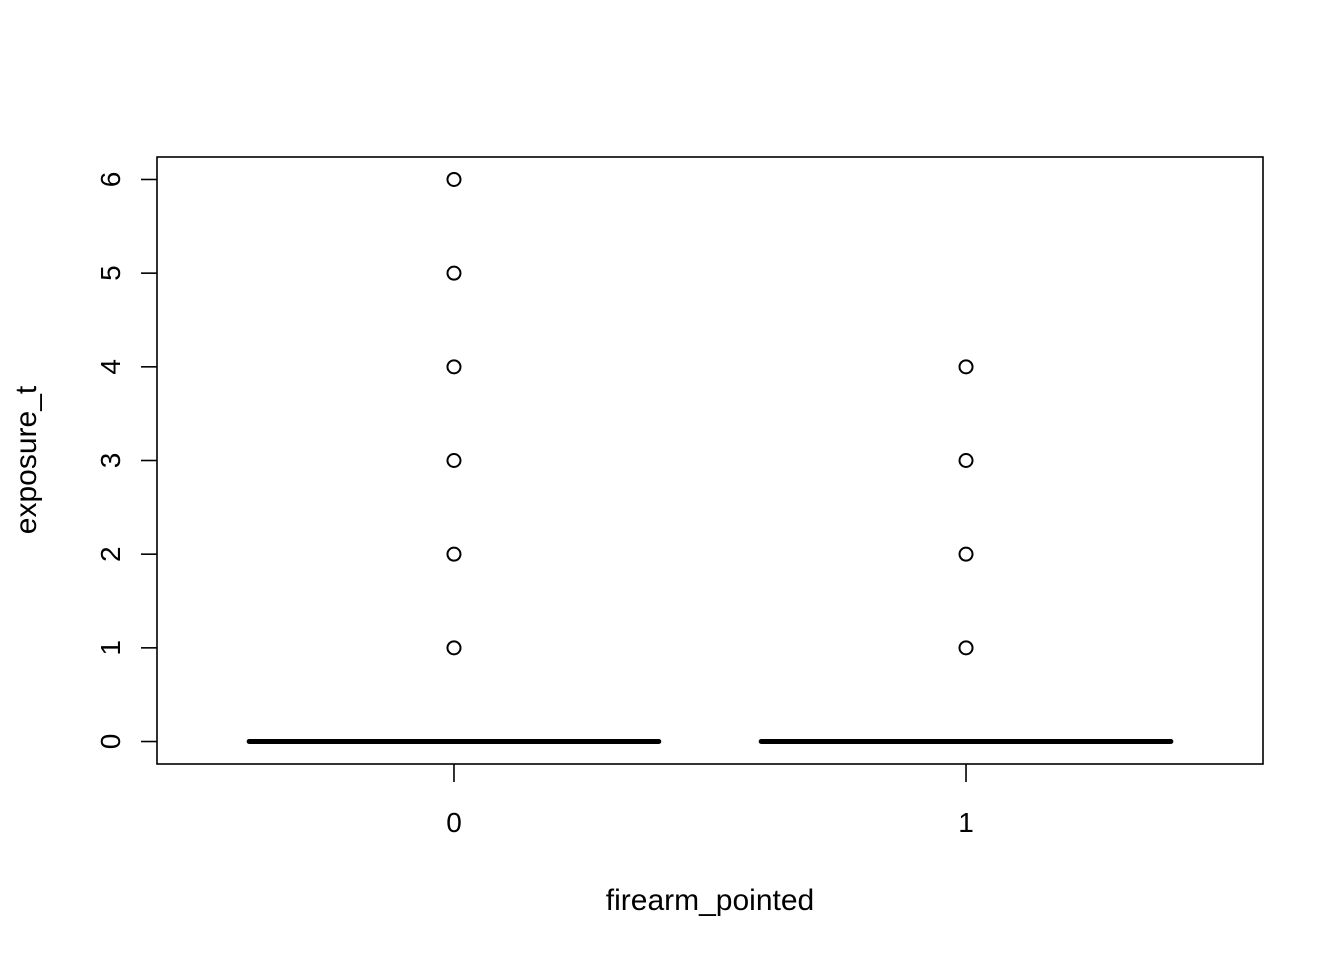 The height and width of the screenshot is (960, 1344). Describe the element at coordinates (710, 900) in the screenshot. I see `x-axis-title: firearm_pointed` at that location.